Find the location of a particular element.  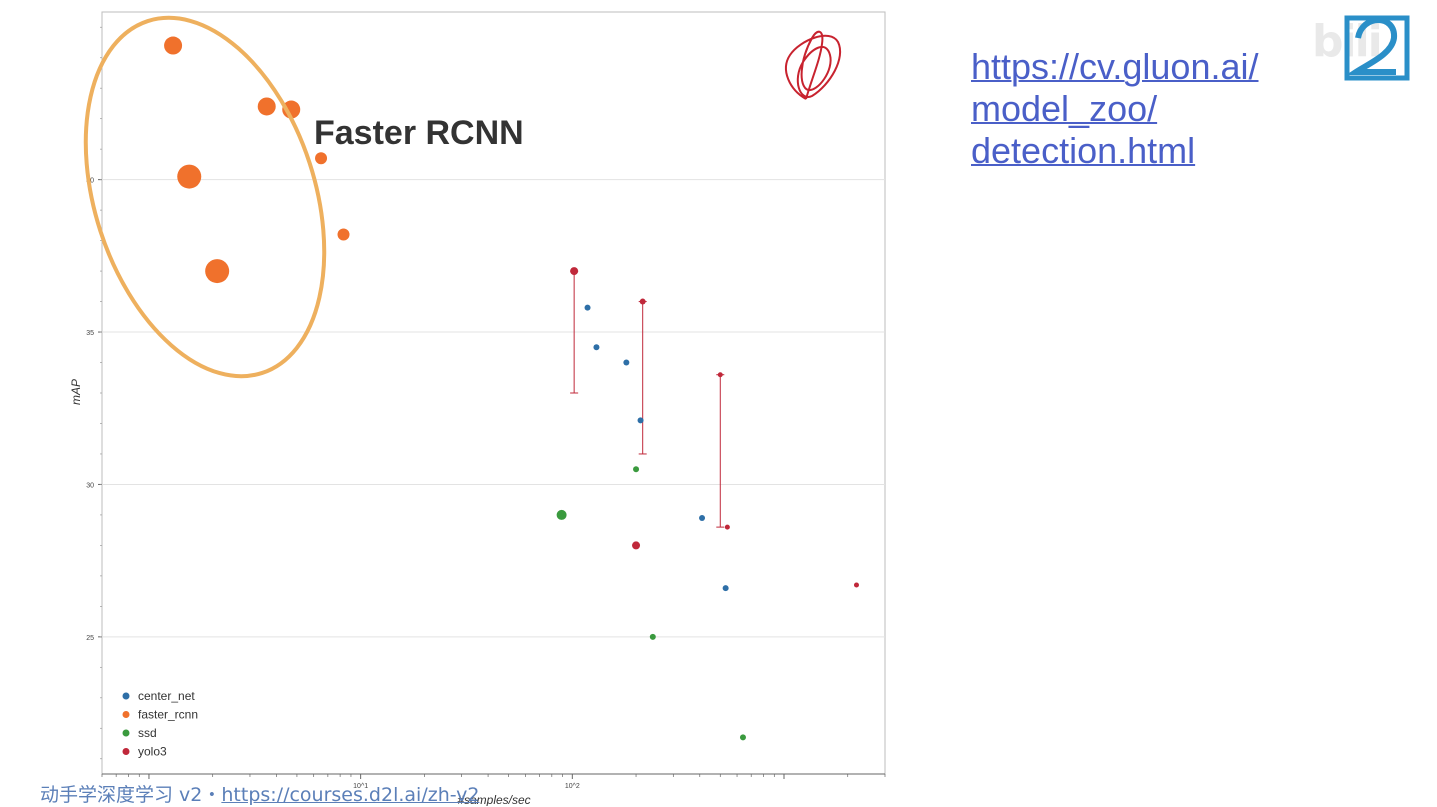

link-line-2: model_zoo/ is located at coordinates (1064, 108).